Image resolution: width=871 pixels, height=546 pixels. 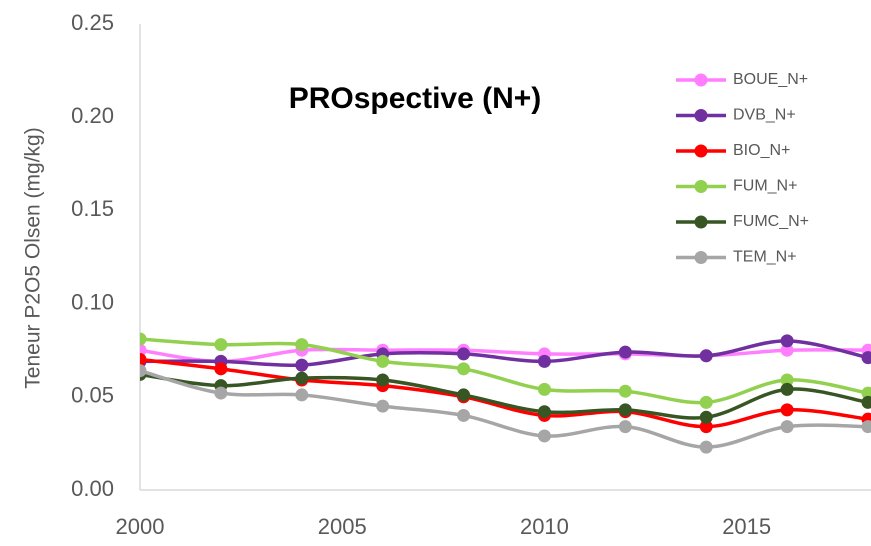 What do you see at coordinates (544, 526) in the screenshot?
I see `x-tick-label: 2010` at bounding box center [544, 526].